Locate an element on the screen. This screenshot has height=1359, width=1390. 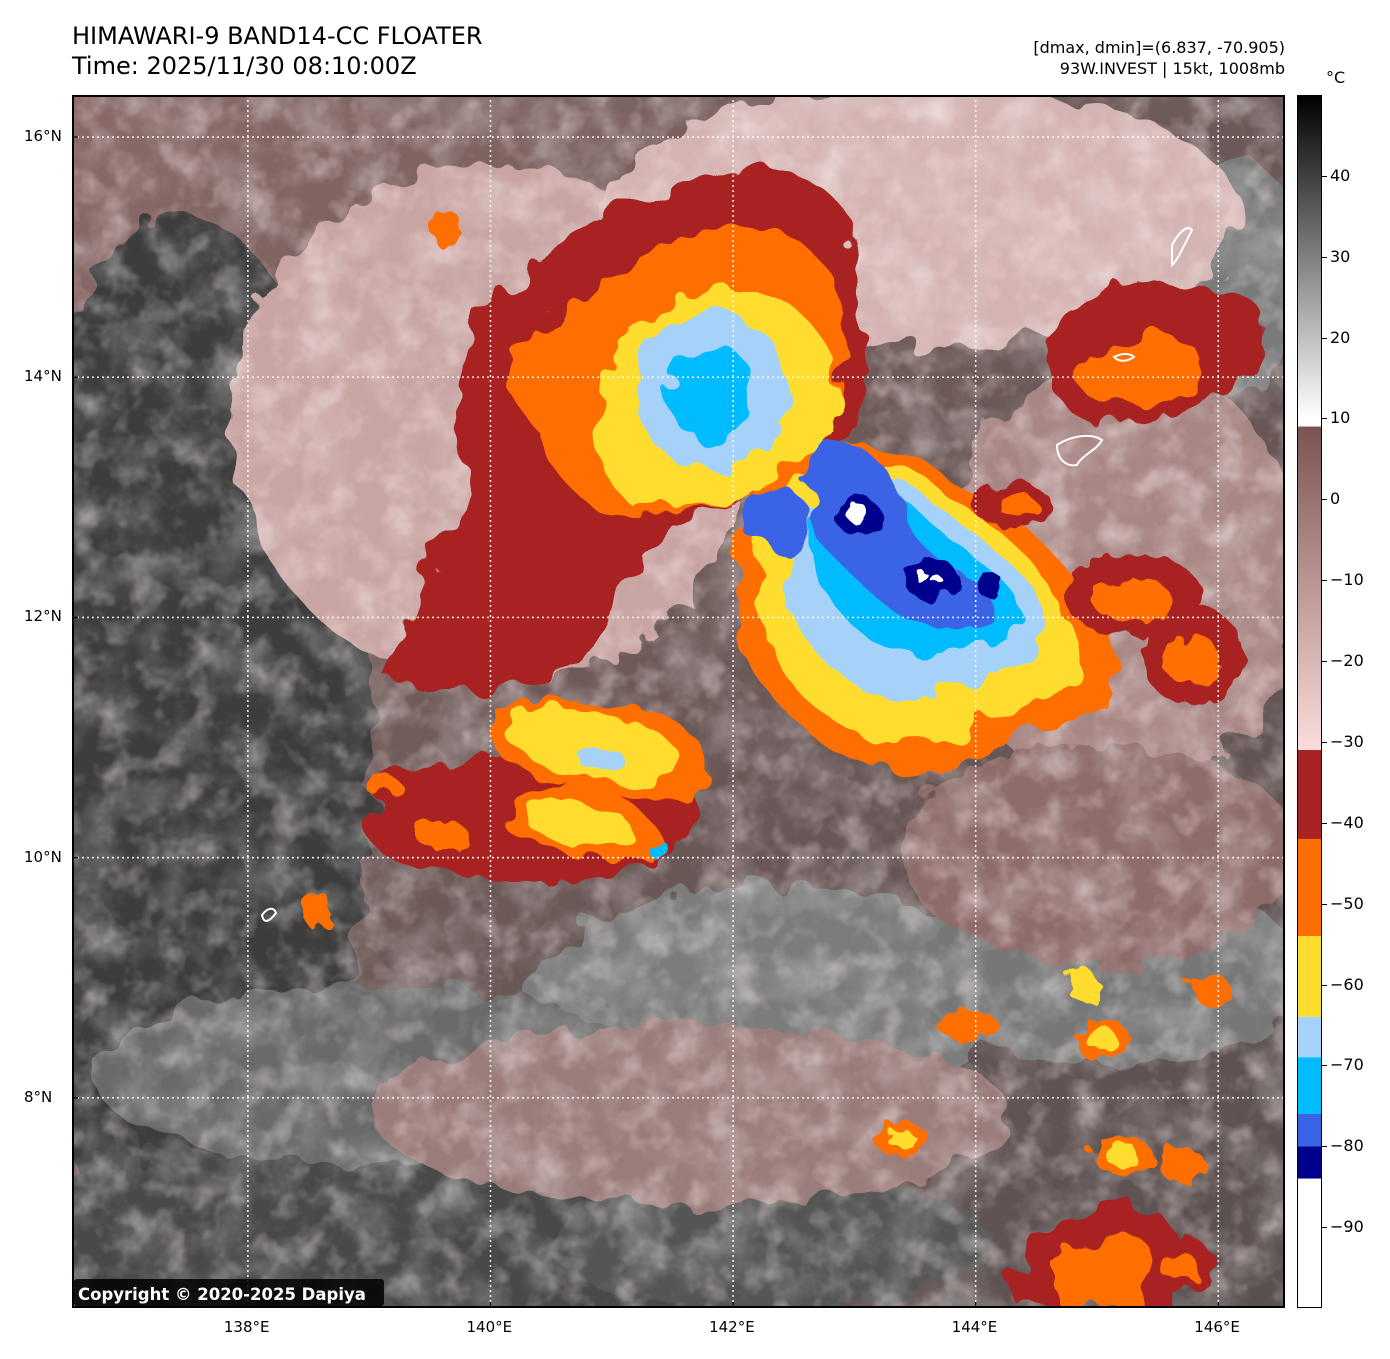
island-guam is located at coordinates (1079, 450).